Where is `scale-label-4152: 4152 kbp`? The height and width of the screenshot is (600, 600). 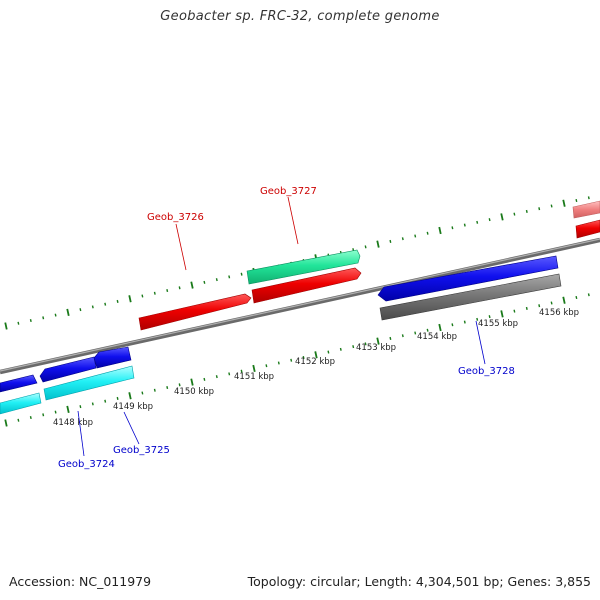 scale-label-4152: 4152 kbp is located at coordinates (315, 362).